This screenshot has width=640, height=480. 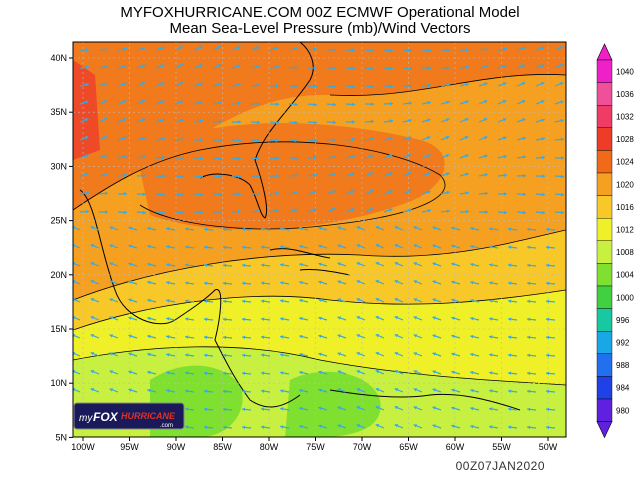 I want to click on logo-text: HURRICANE, so click(x=148, y=416).